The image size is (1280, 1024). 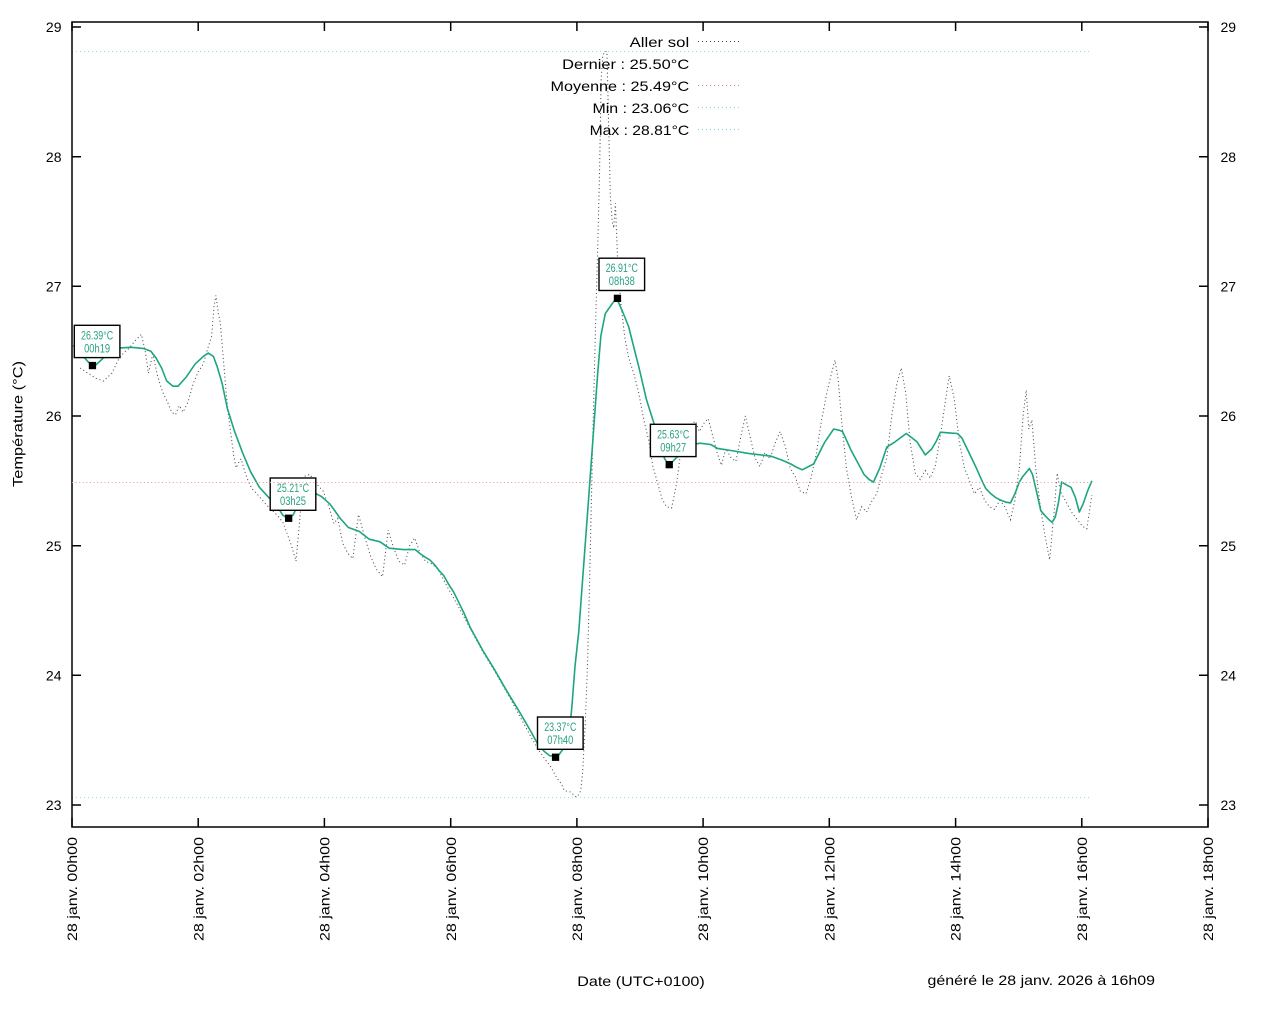 I want to click on svg-text: 25.63°C, so click(x=673, y=435).